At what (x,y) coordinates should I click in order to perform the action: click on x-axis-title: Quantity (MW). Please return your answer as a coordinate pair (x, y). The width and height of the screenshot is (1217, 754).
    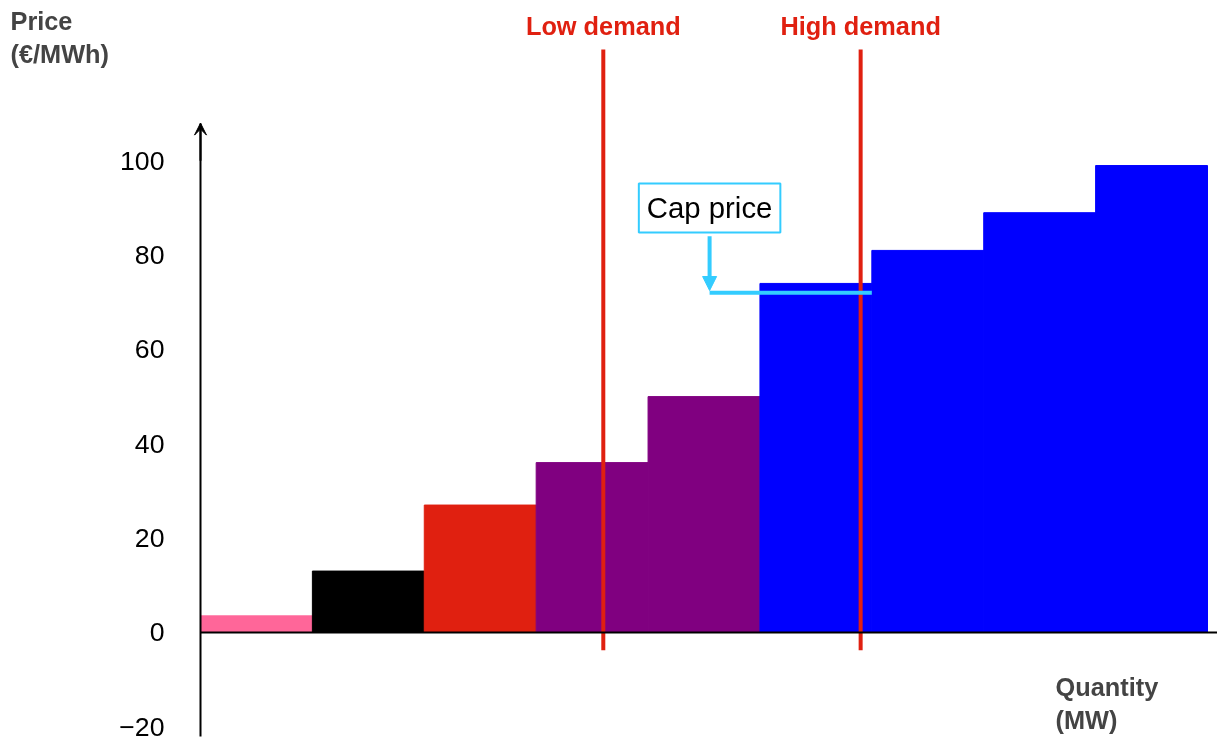
    Looking at the image, I should click on (1107, 703).